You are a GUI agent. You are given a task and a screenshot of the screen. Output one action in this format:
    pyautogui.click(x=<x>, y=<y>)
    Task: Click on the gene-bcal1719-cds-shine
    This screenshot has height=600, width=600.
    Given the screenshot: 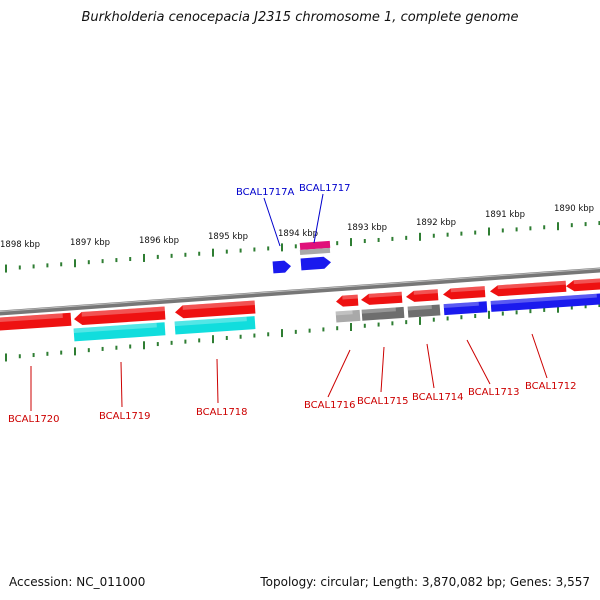 What is the action you would take?
    pyautogui.click(x=115, y=327)
    